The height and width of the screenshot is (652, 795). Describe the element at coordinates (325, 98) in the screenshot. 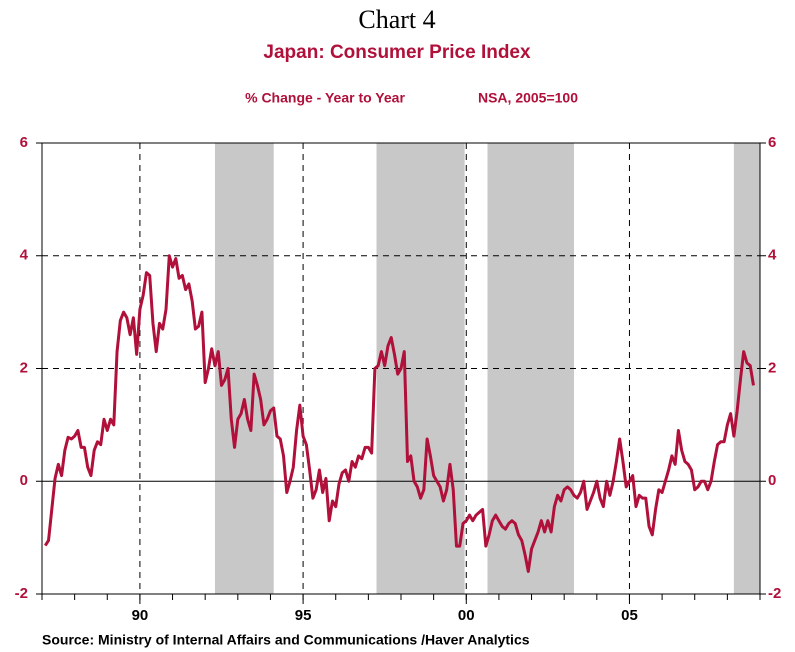

I see `y-axis-label: % Change - Year to Year` at that location.